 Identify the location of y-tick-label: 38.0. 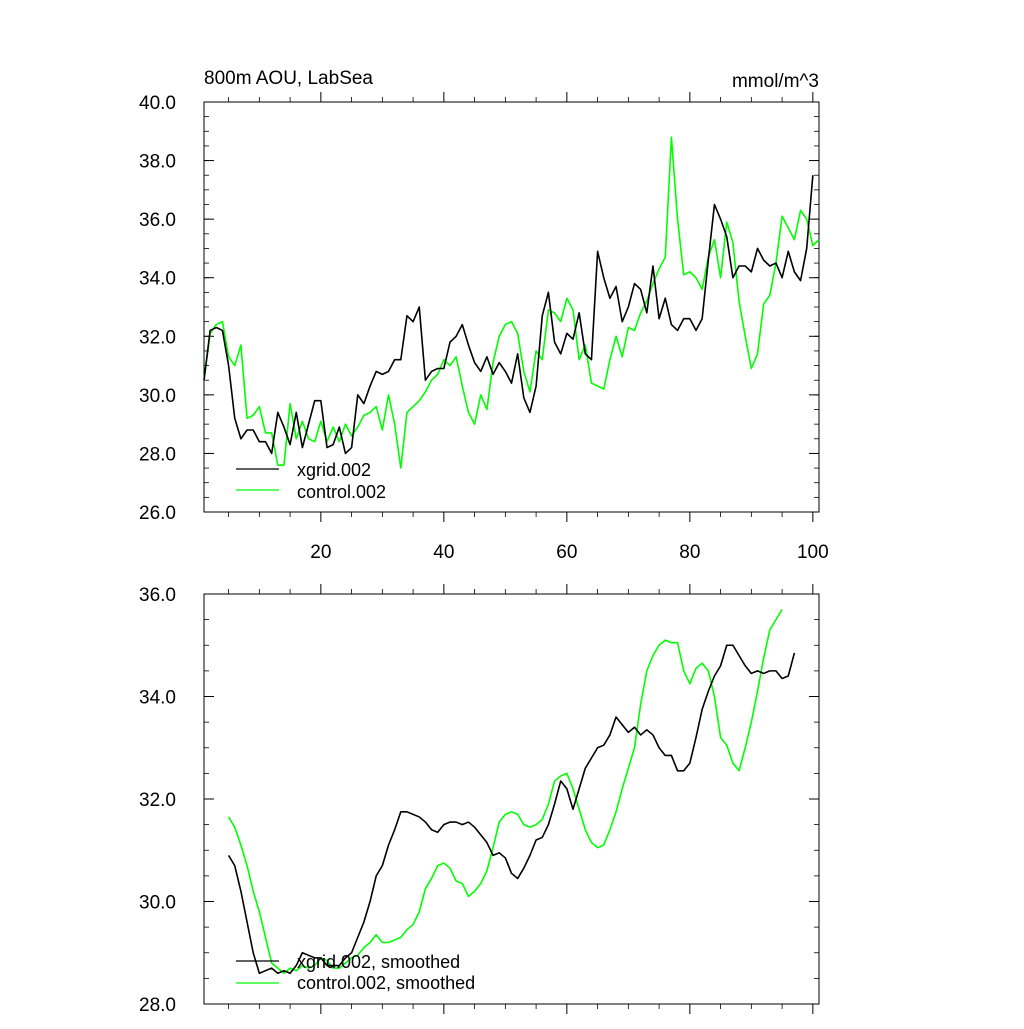
(157, 162).